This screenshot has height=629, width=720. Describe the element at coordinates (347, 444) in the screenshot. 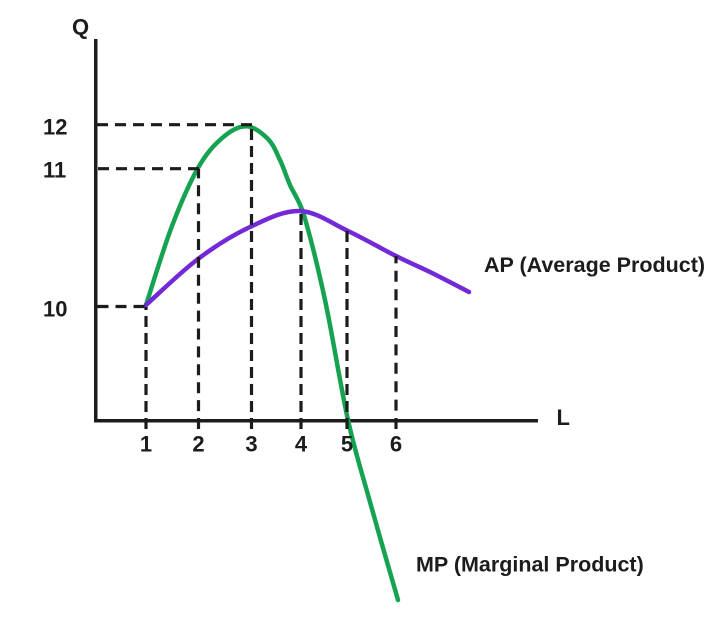

I see `svg-text: 5` at that location.